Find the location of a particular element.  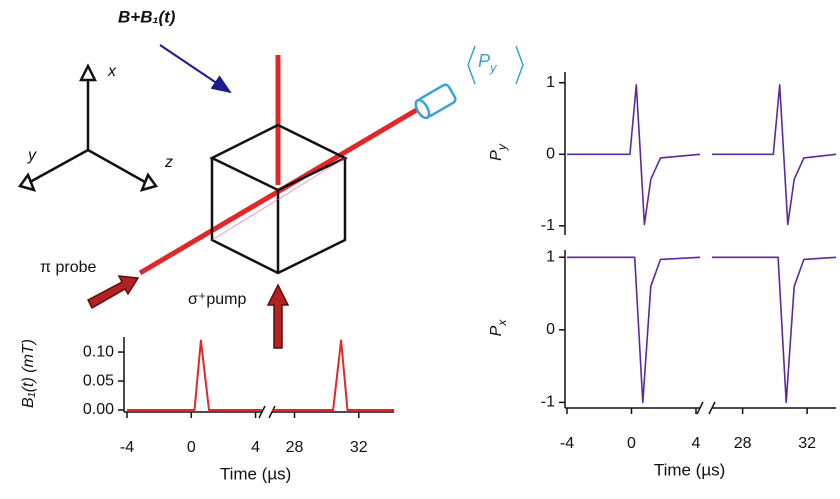

axis-x-label: x is located at coordinates (112, 71).